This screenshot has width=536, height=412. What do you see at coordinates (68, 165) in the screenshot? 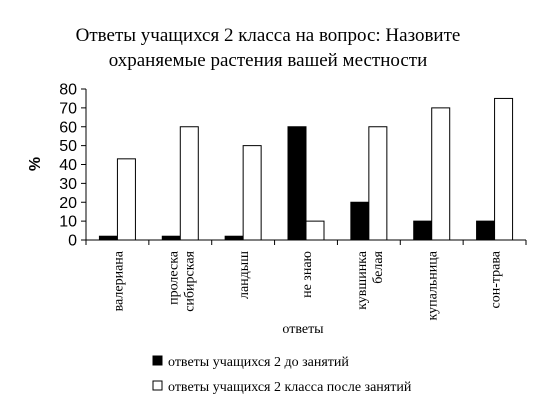
I see `y-tick-label: 40` at bounding box center [68, 165].